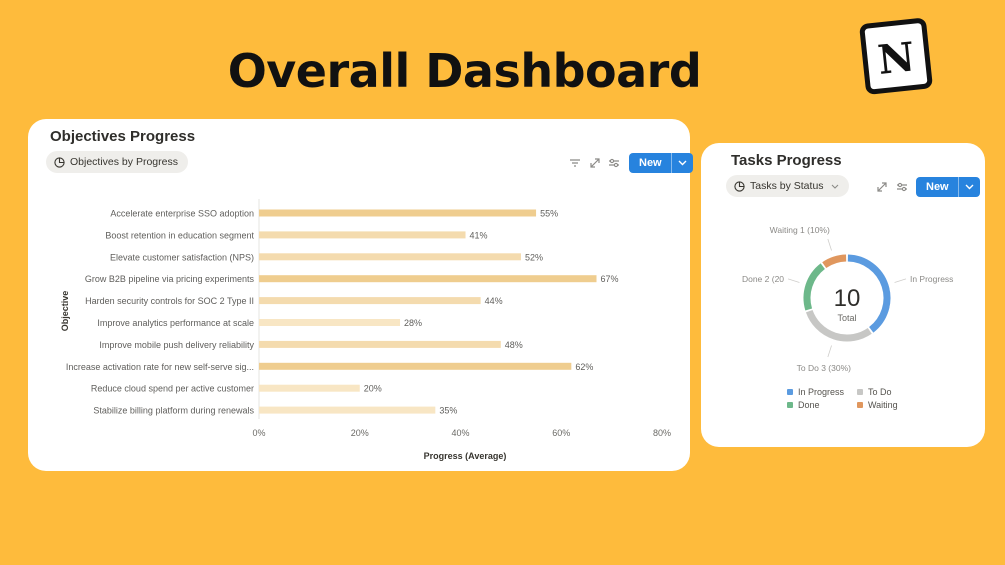 This screenshot has height=565, width=1005. I want to click on x-tick-label: 40%, so click(460, 433).